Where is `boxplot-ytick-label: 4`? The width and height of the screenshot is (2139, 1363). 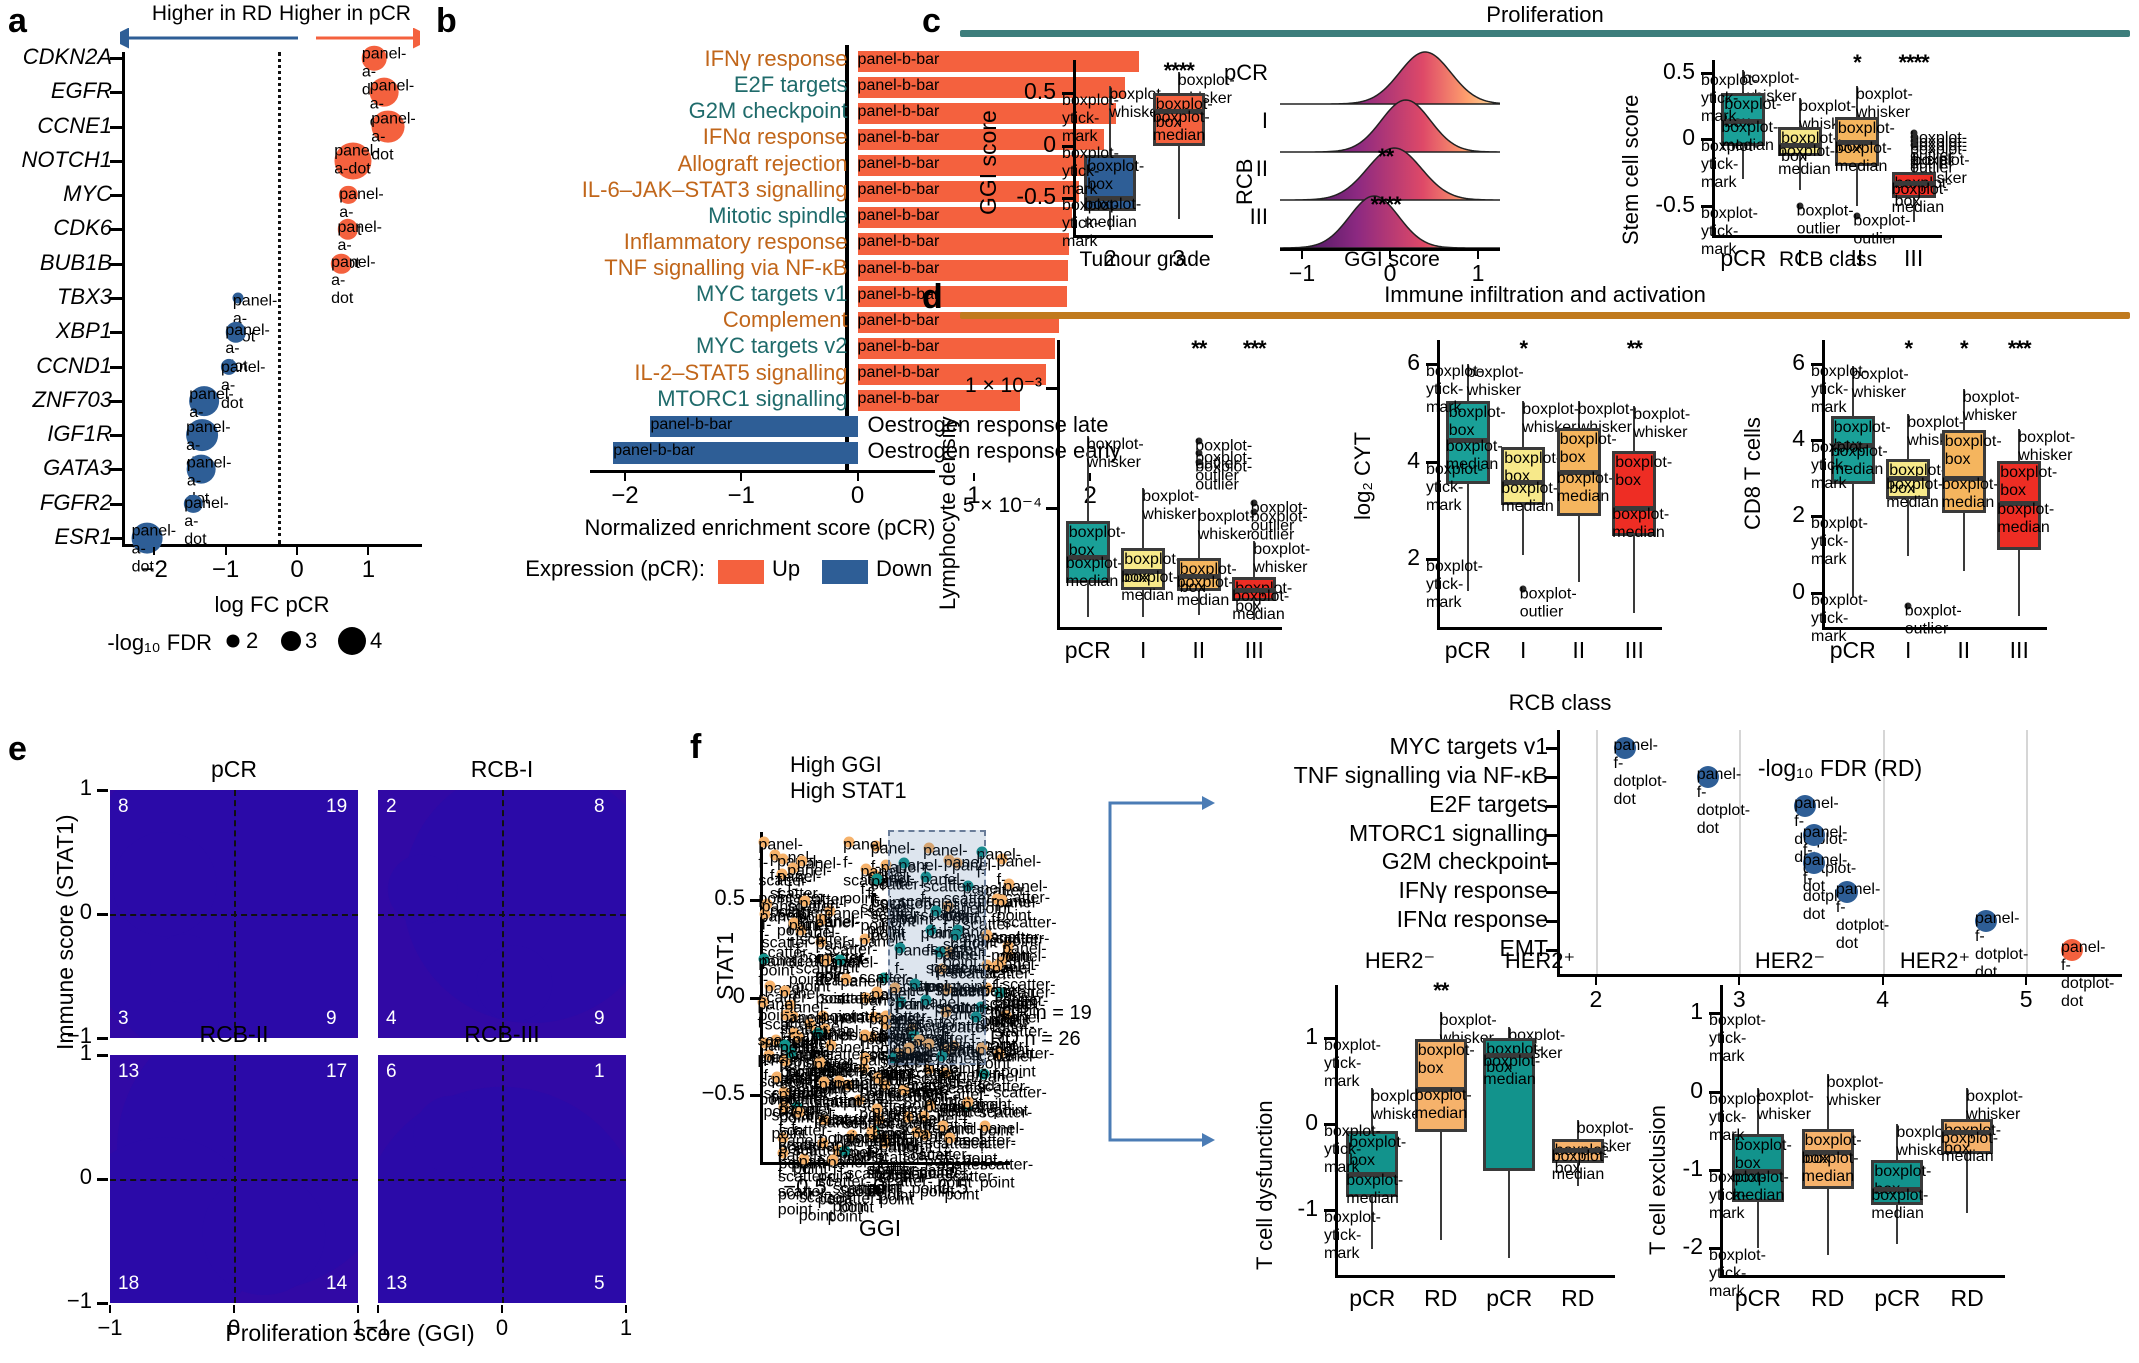
boxplot-ytick-label: 4 is located at coordinates (1413, 459).